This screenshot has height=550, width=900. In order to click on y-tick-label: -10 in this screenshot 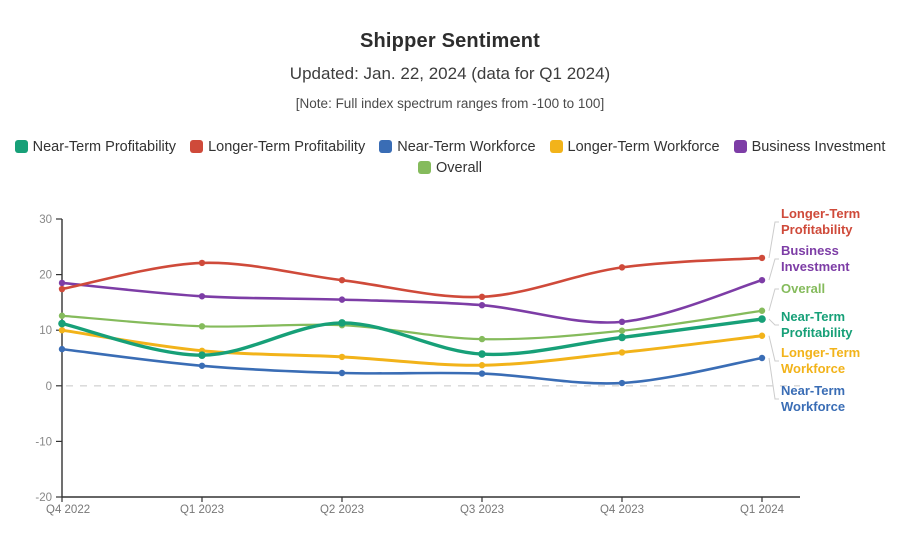, I will do `click(43, 442)`.